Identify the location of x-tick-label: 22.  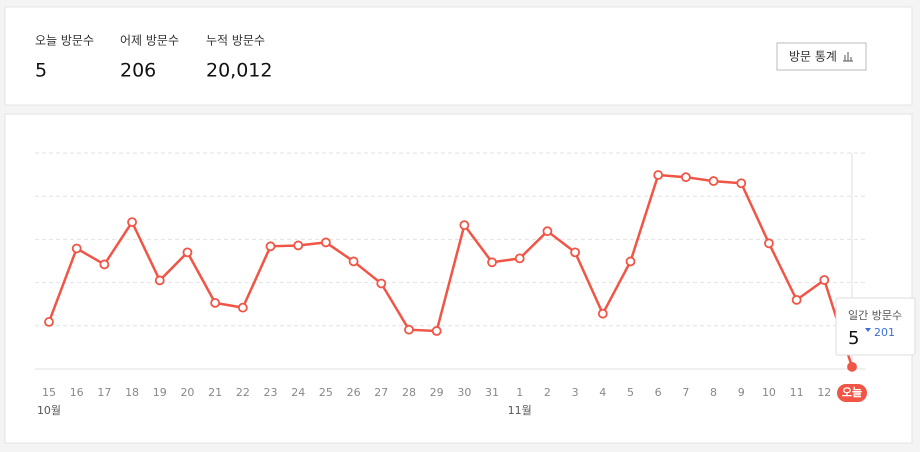
(243, 392).